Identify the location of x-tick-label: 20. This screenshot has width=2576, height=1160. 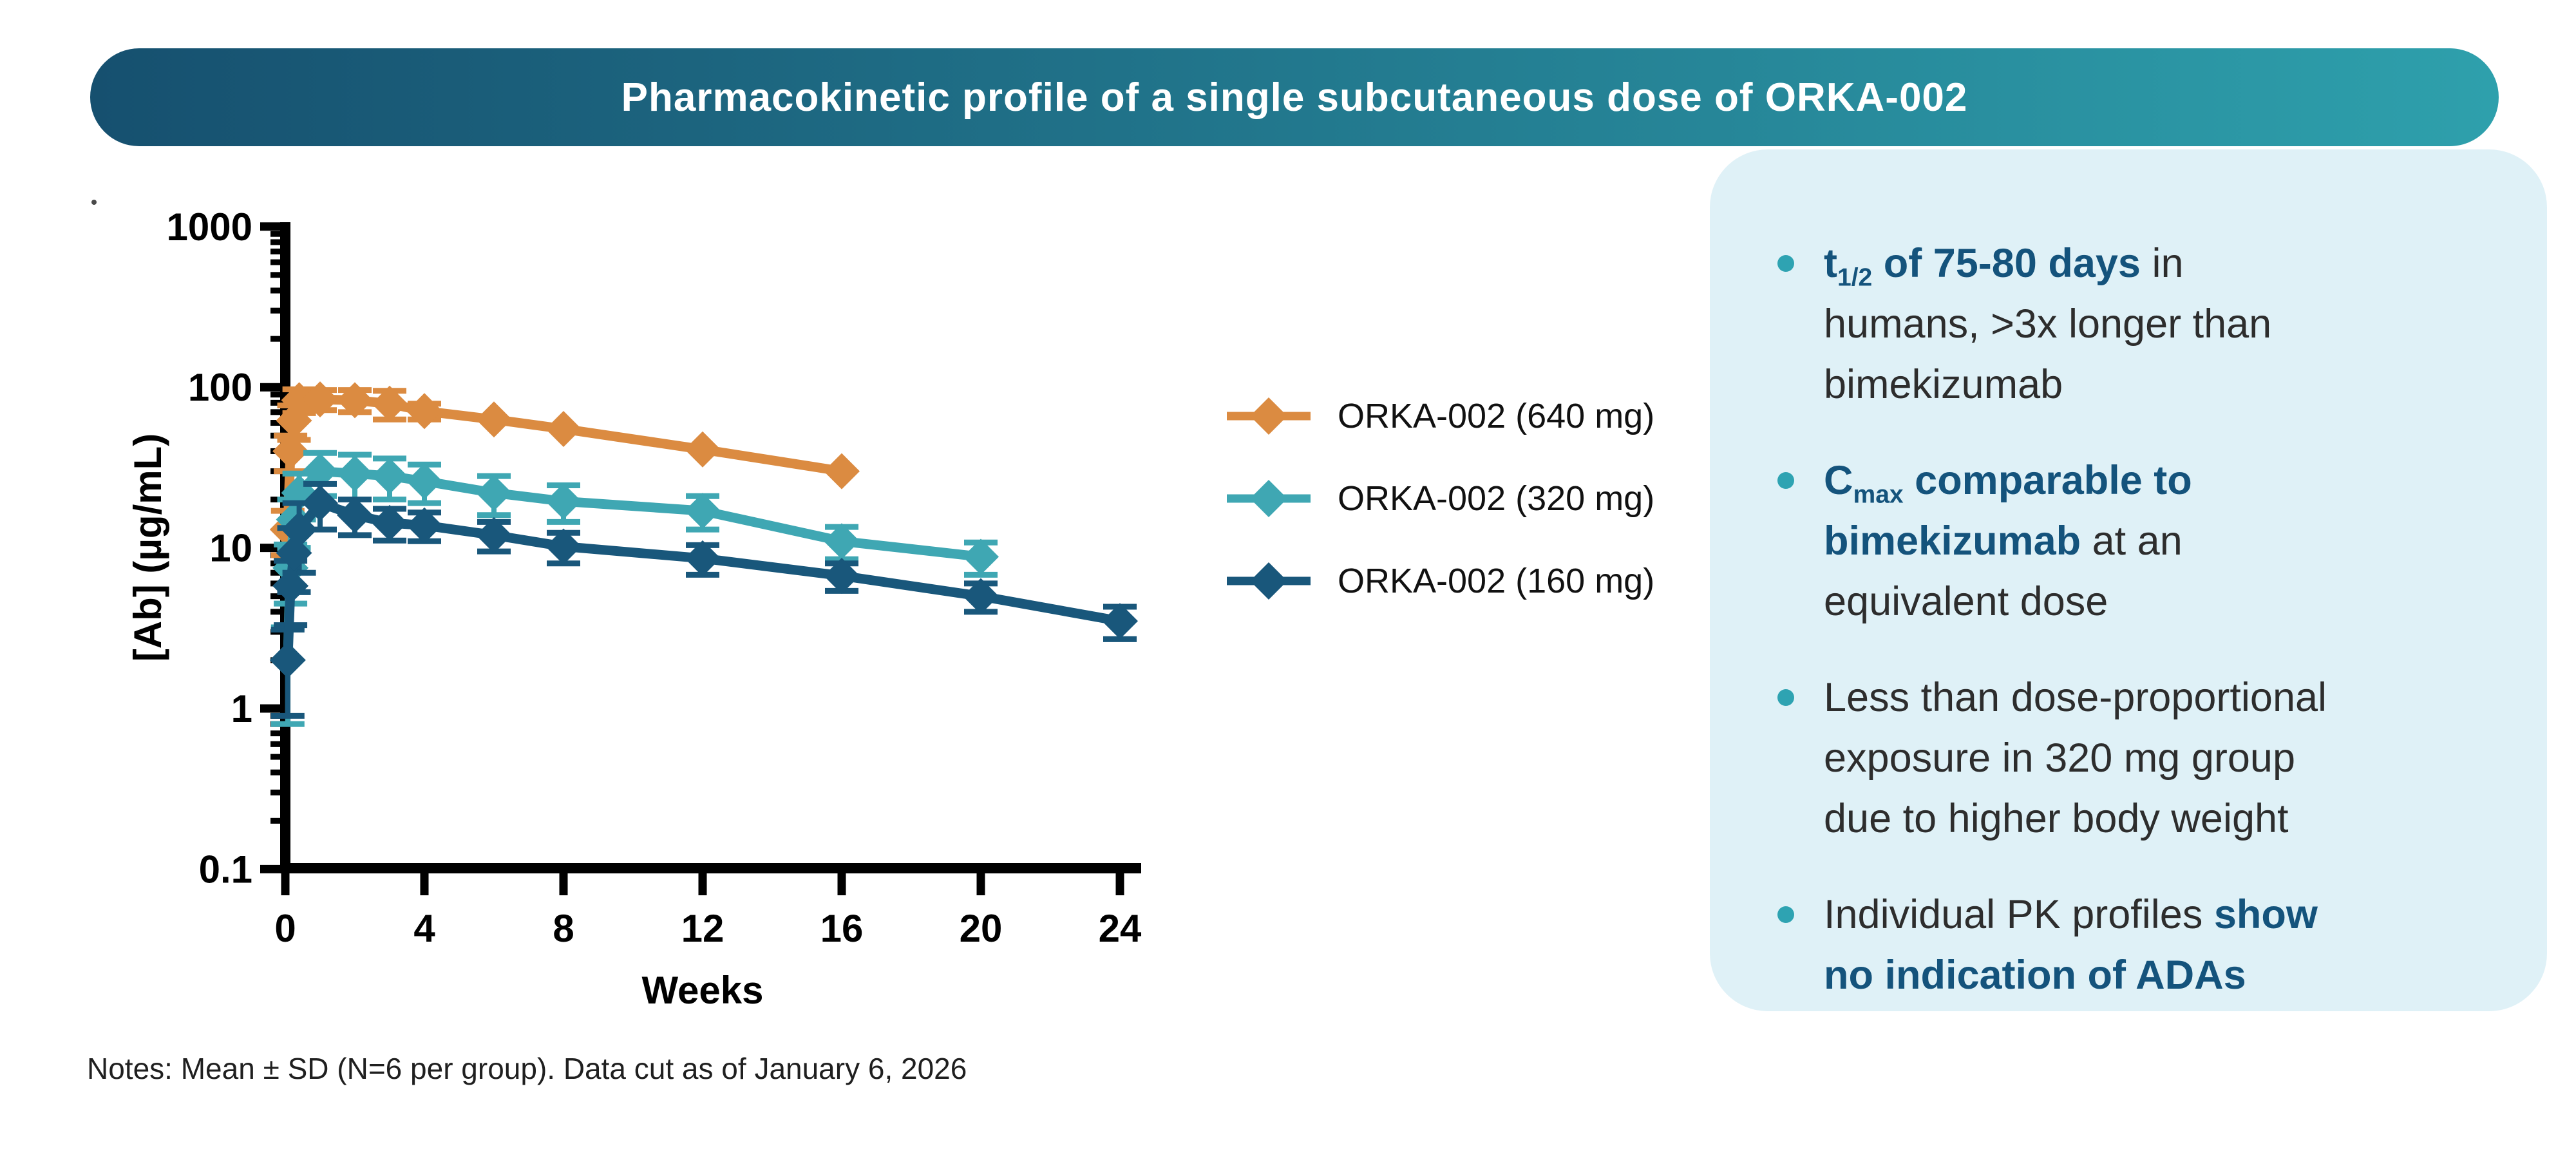
(981, 928).